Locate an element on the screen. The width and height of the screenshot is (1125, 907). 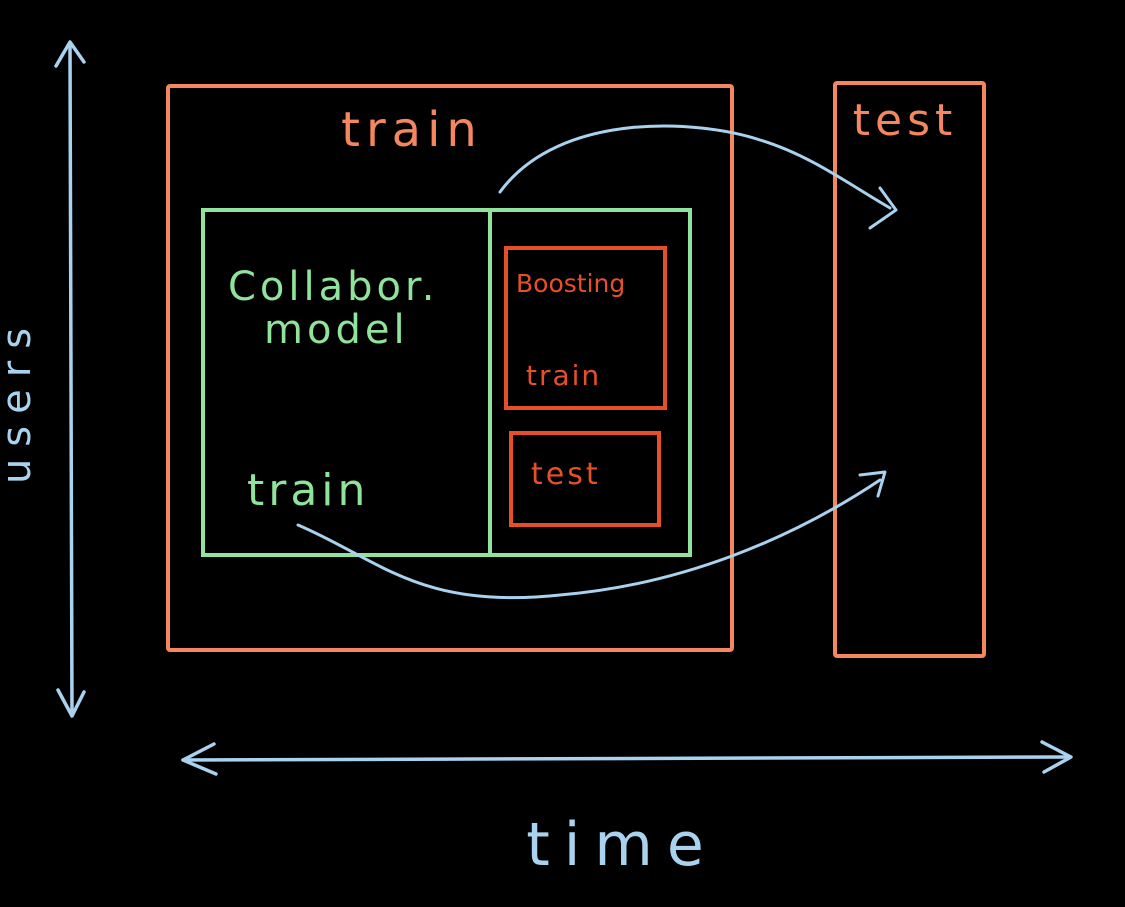
outer-test-box is located at coordinates (909, 369).